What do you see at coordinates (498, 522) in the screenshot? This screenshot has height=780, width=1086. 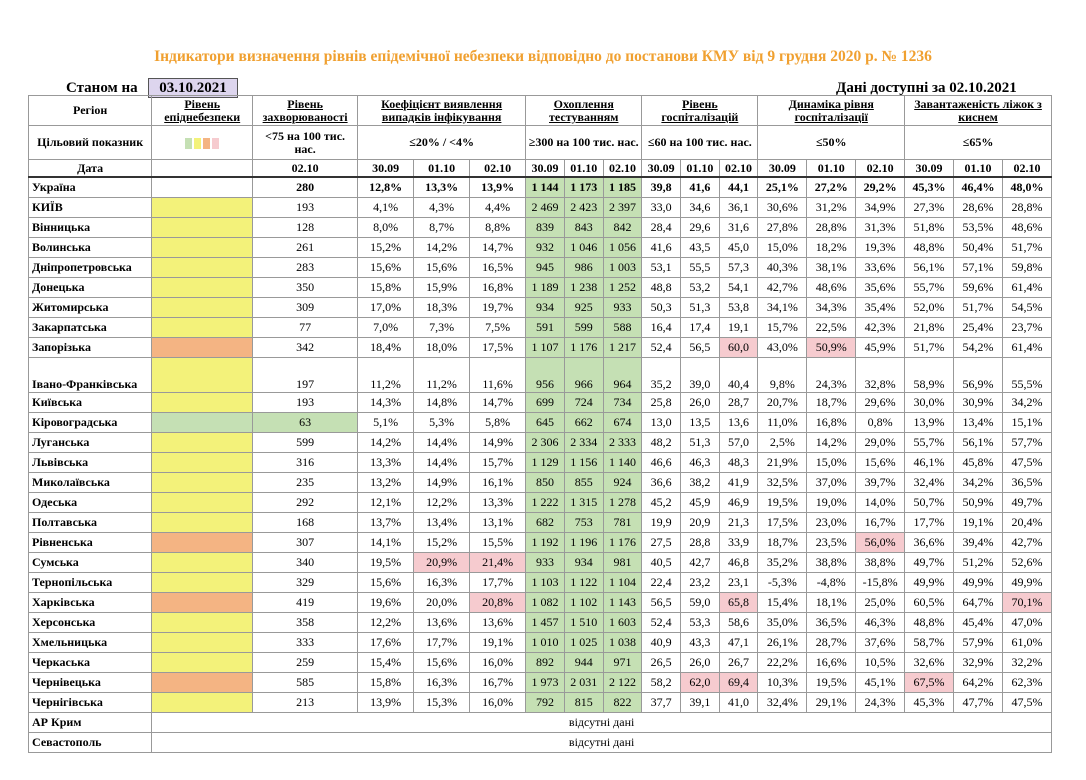 I see `detection-value: 13,1%` at bounding box center [498, 522].